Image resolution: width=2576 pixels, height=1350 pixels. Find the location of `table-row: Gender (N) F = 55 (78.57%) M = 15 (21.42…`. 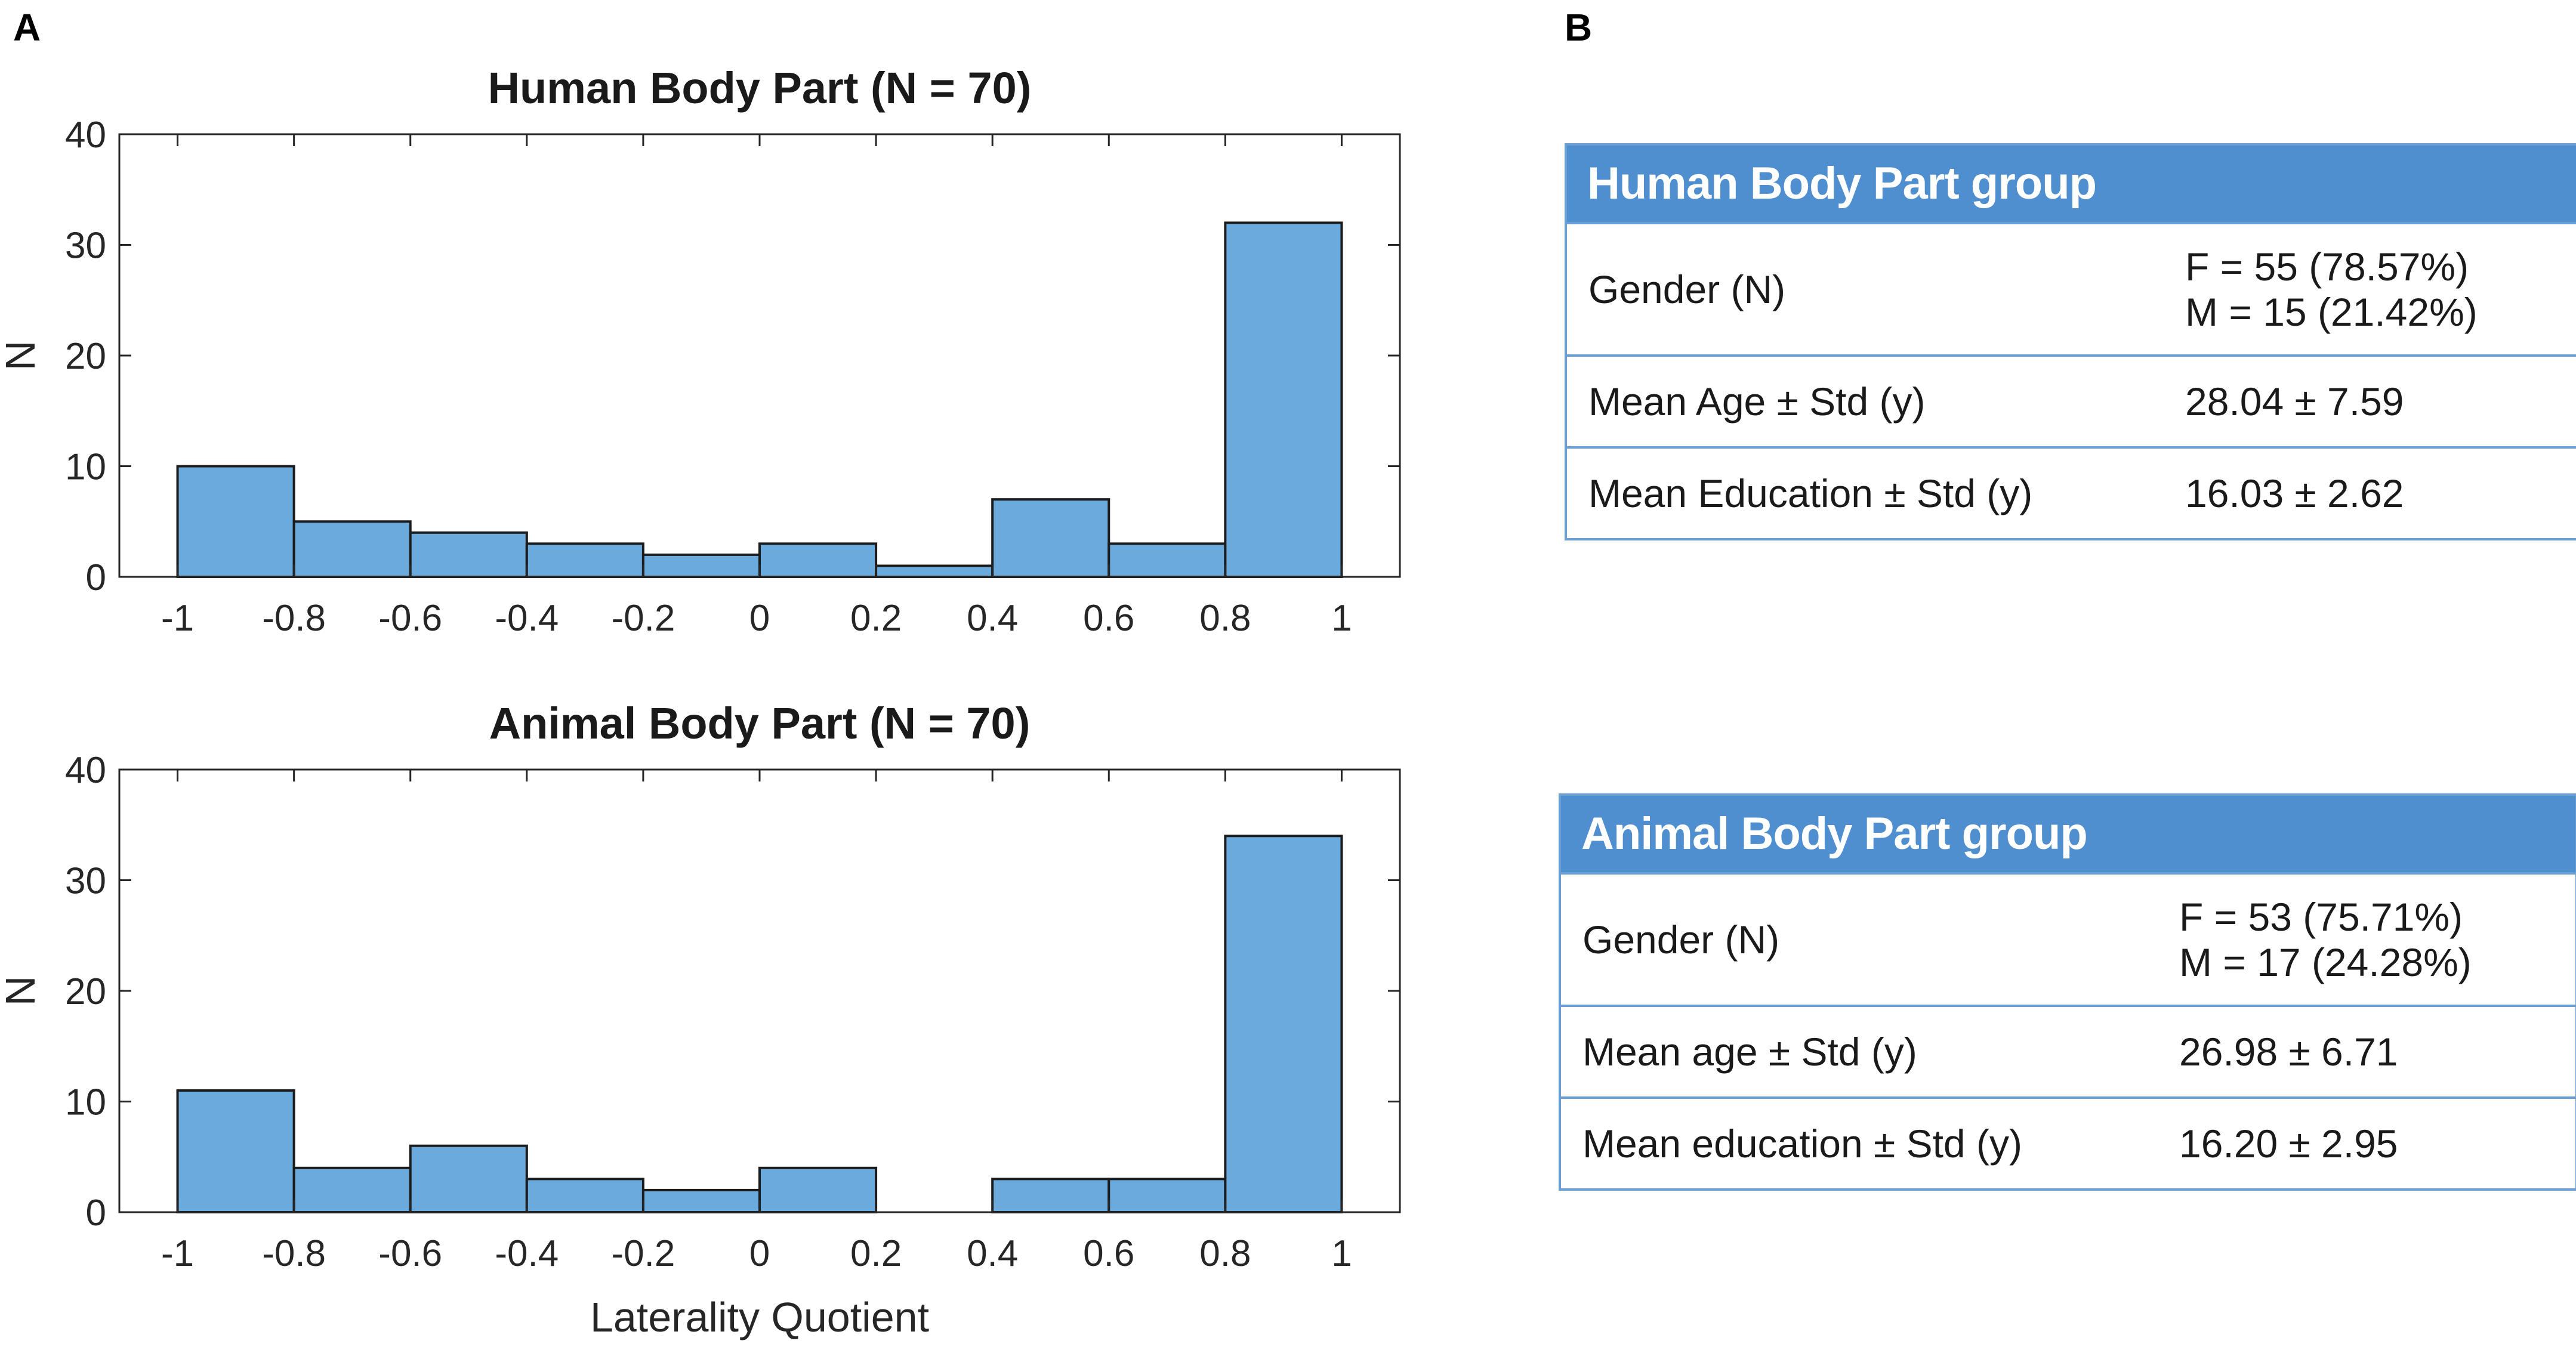

table-row: Gender (N) F = 55 (78.57%) M = 15 (21.42… is located at coordinates (2071, 288).